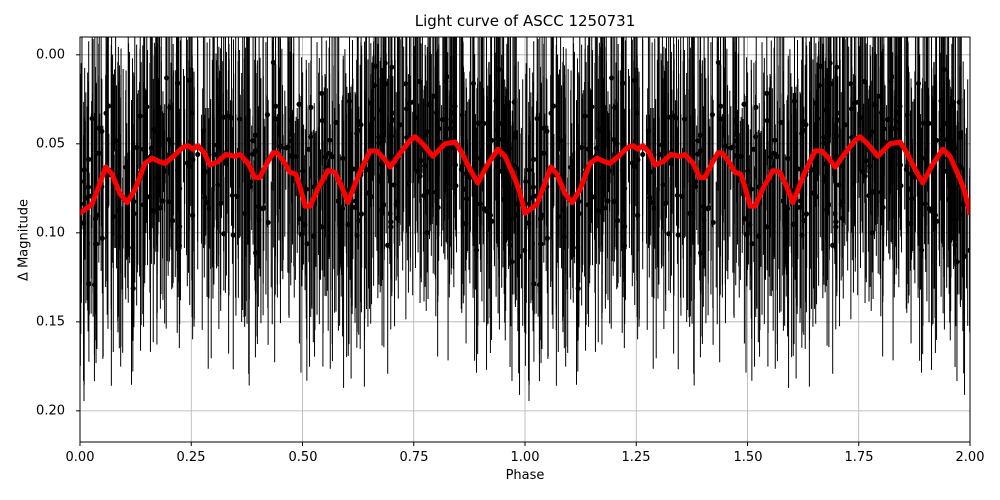 The height and width of the screenshot is (500, 1000). I want to click on x-tick-label: 0.75, so click(414, 457).